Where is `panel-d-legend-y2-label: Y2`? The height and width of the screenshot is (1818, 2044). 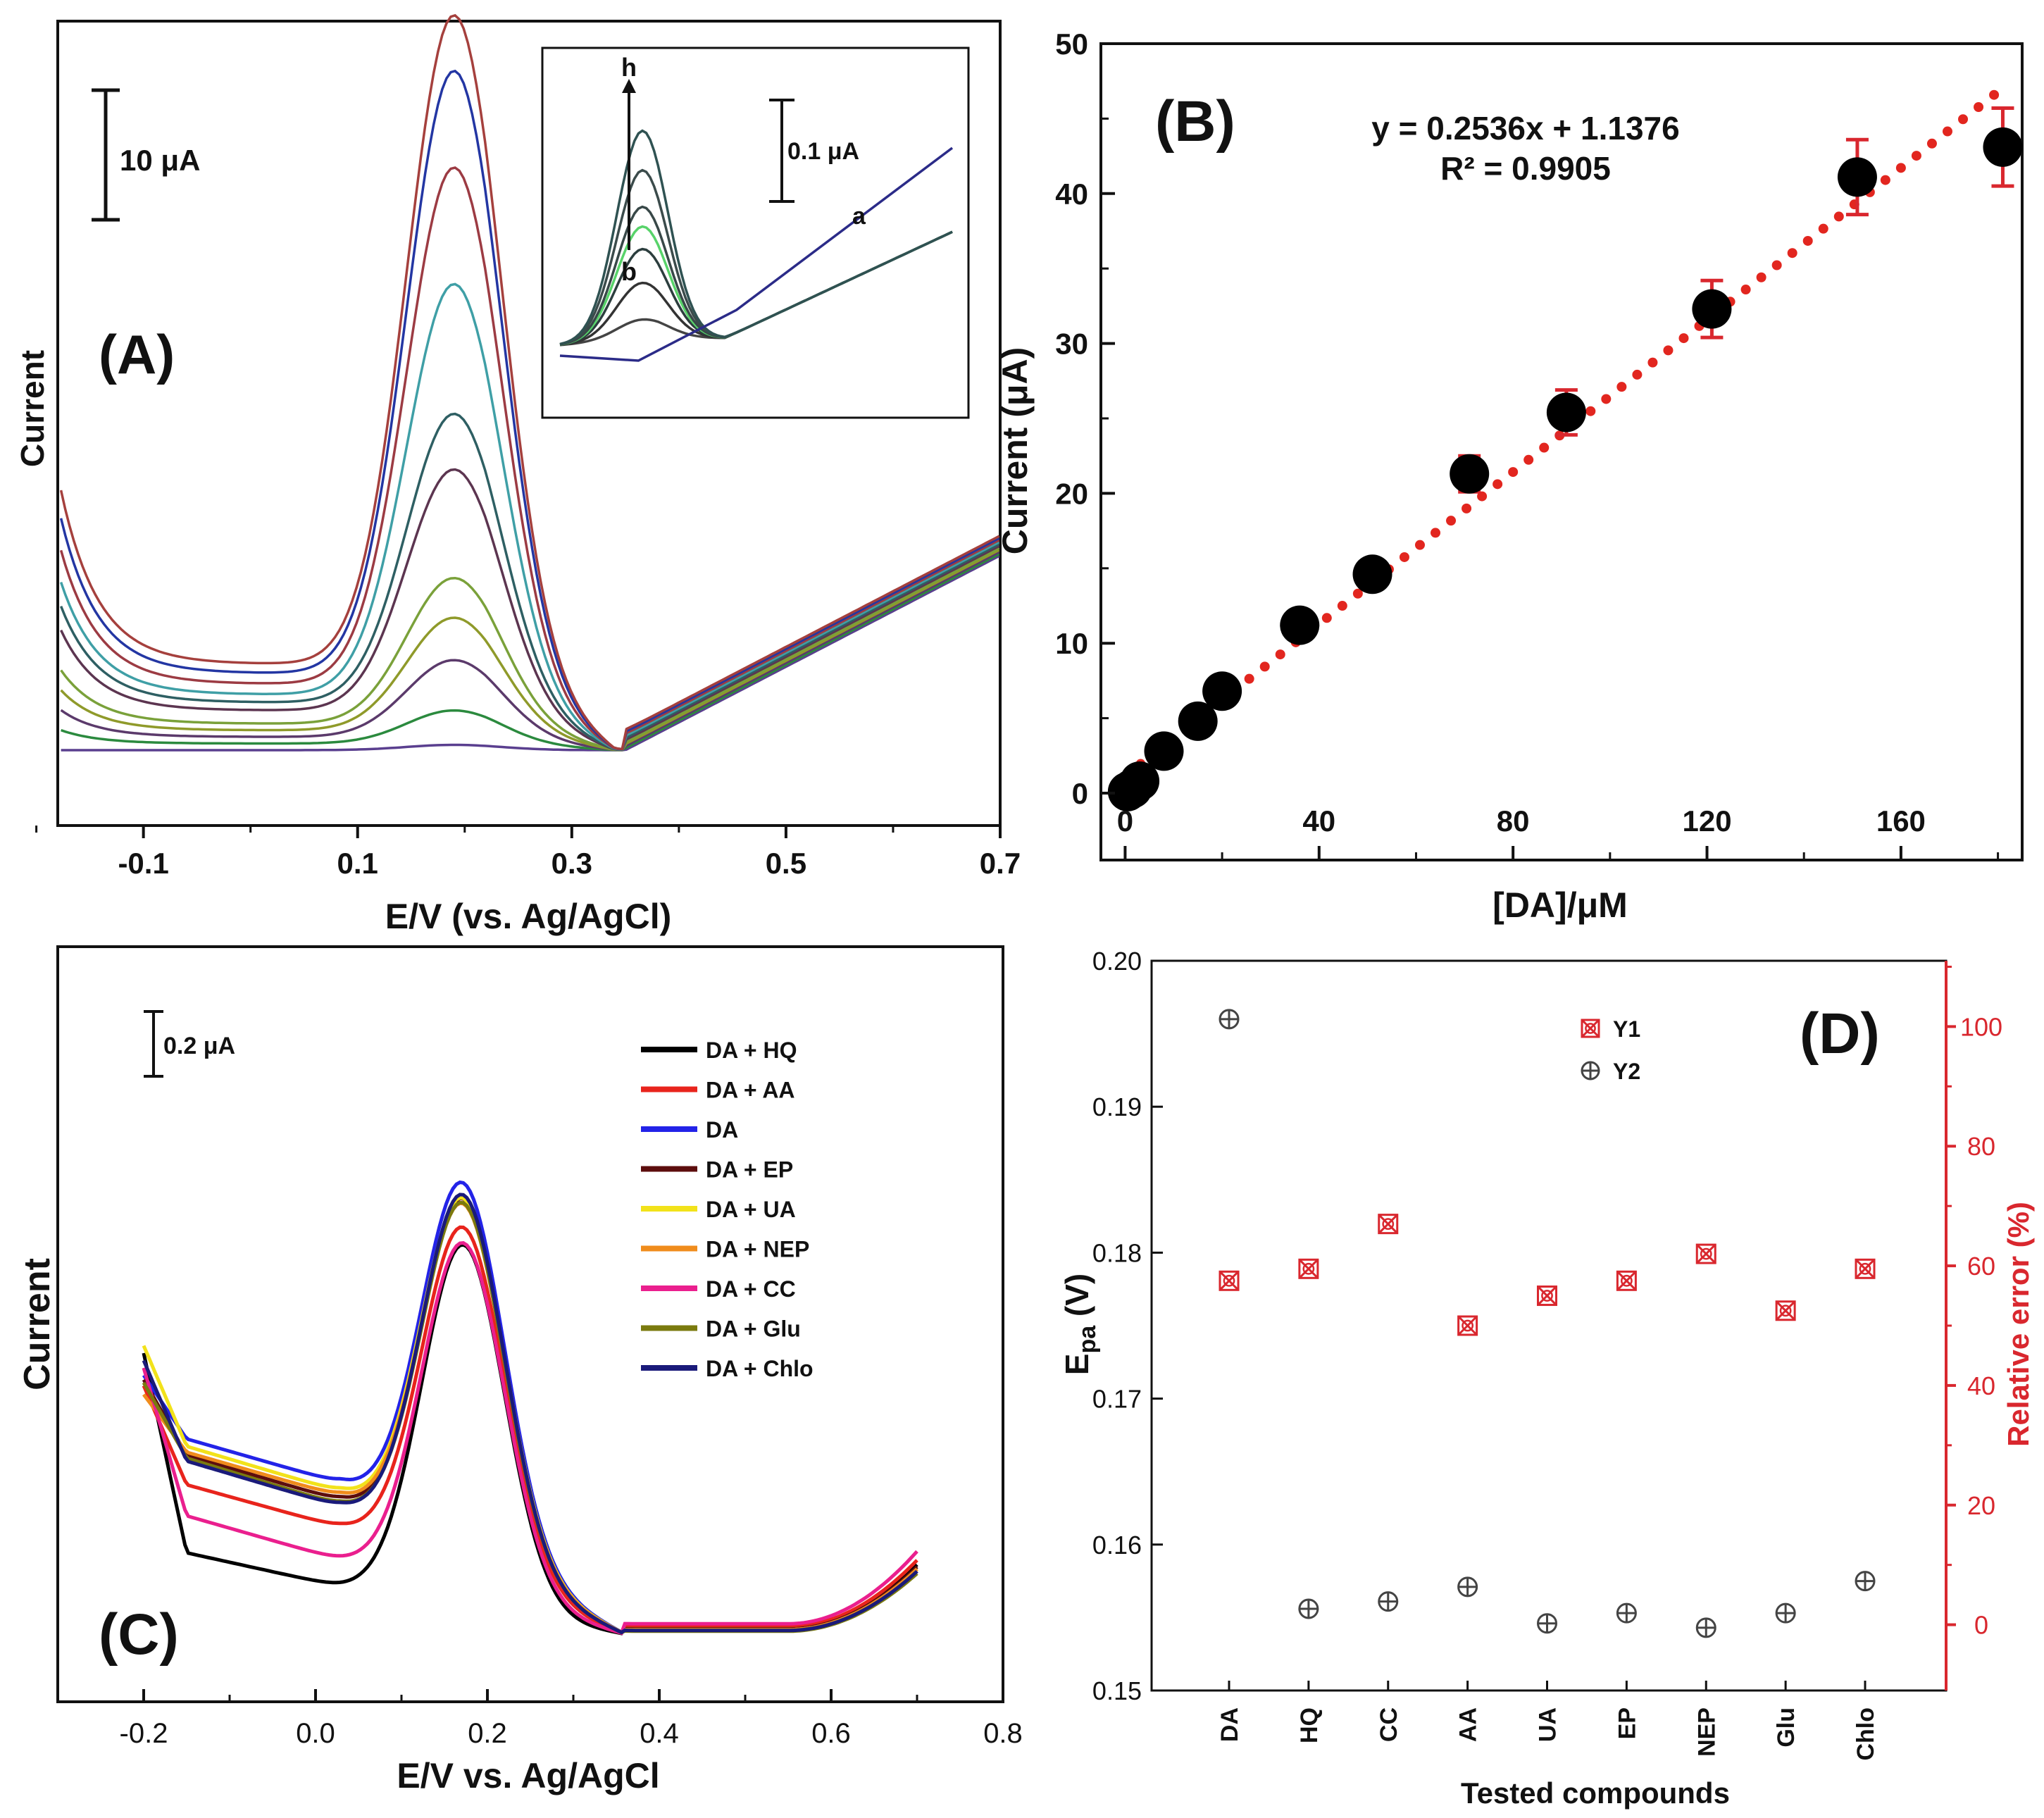 panel-d-legend-y2-label: Y2 is located at coordinates (1626, 1071).